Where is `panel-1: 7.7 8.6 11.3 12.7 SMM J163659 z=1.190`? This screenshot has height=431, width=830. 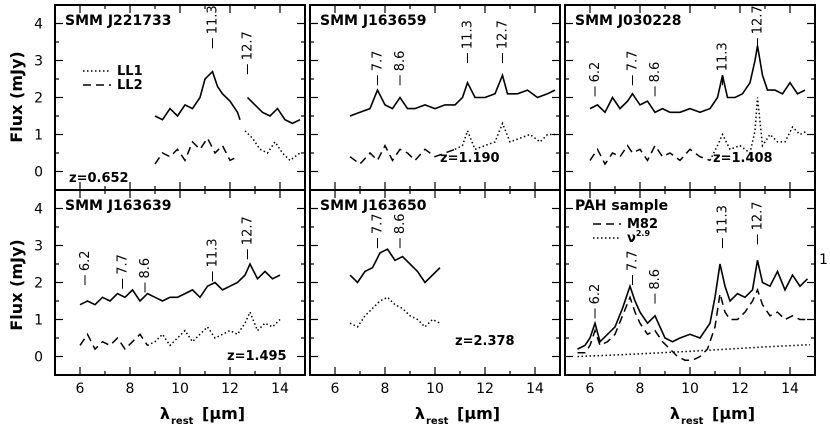 panel-1: 7.7 8.6 11.3 12.7 SMM J163659 z=1.190 is located at coordinates (435, 97).